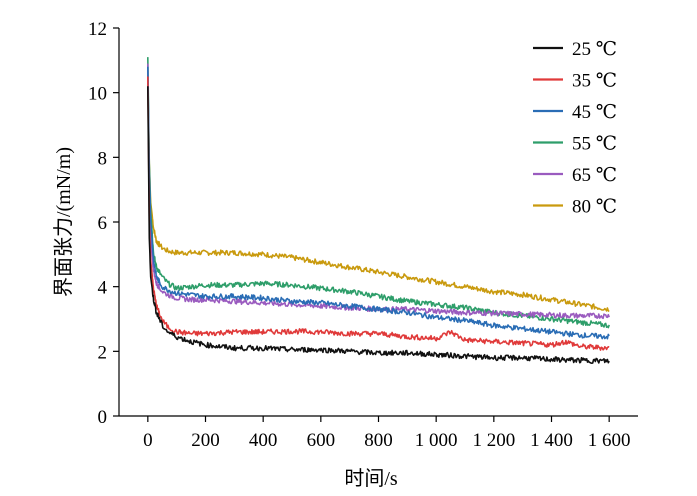 This screenshot has height=496, width=697. Describe the element at coordinates (103, 417) in the screenshot. I see `y-tick-label: 0` at that location.